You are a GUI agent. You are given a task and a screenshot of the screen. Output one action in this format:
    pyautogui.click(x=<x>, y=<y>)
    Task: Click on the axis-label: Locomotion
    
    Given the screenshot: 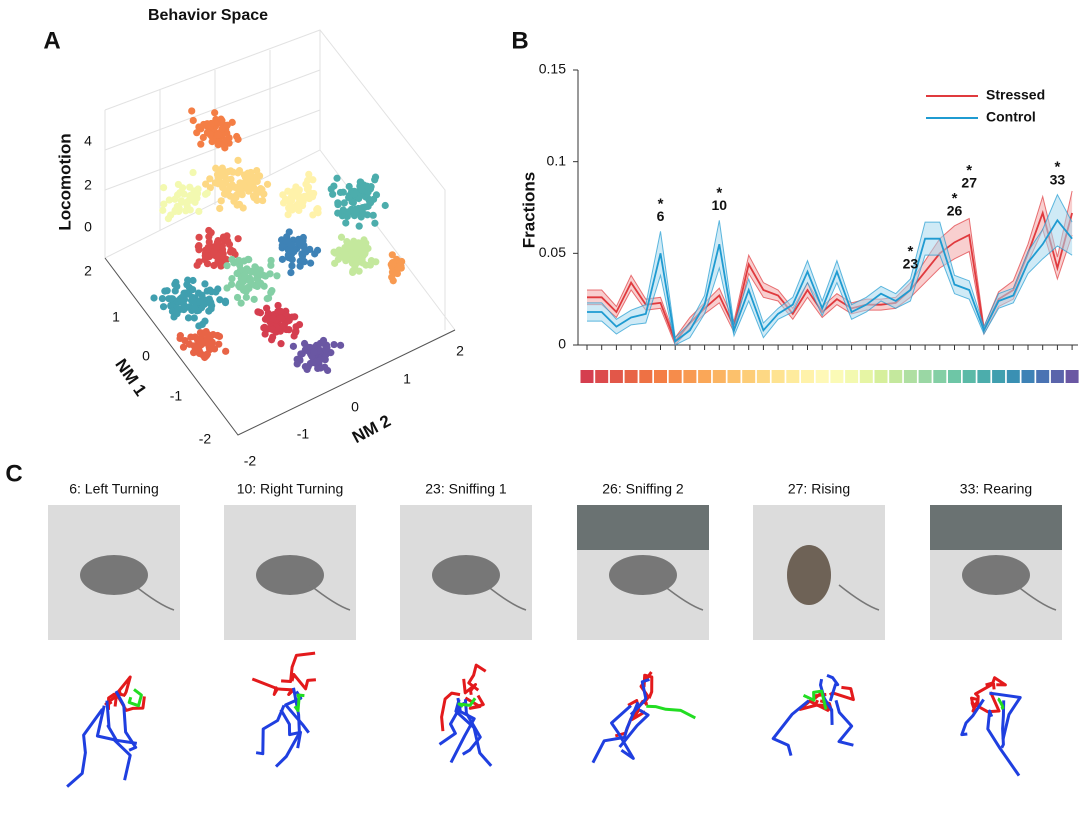 What is the action you would take?
    pyautogui.click(x=64, y=181)
    